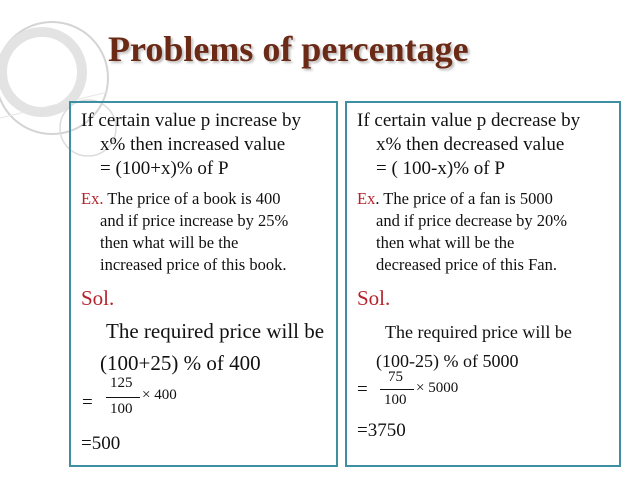 This screenshot has height=478, width=638. What do you see at coordinates (472, 220) in the screenshot?
I see `decrease-example-line-2: and if price decrease by 20%` at bounding box center [472, 220].